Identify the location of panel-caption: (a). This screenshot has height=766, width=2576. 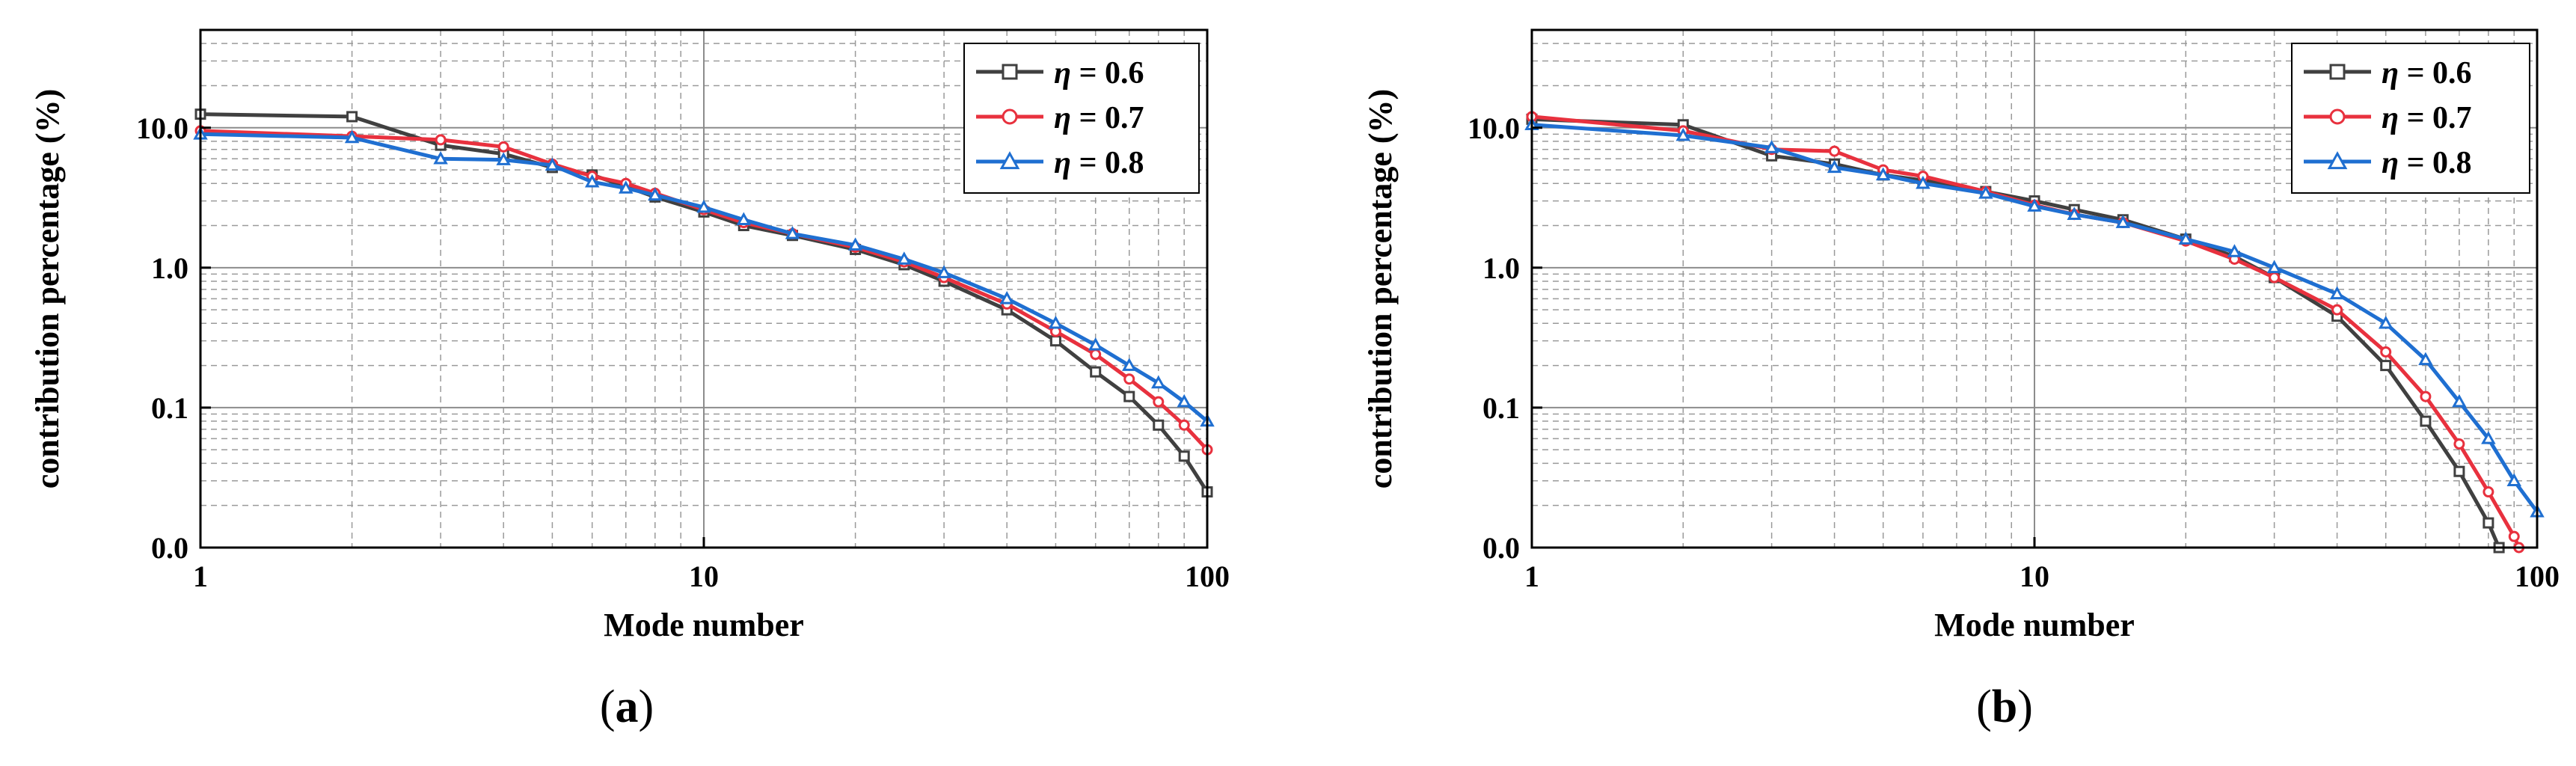
(627, 706).